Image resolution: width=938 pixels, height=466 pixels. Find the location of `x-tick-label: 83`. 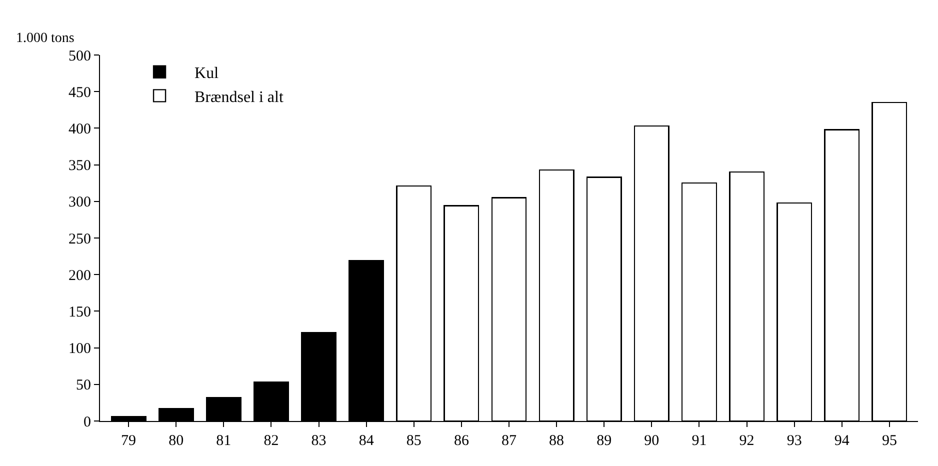

x-tick-label: 83 is located at coordinates (318, 441).